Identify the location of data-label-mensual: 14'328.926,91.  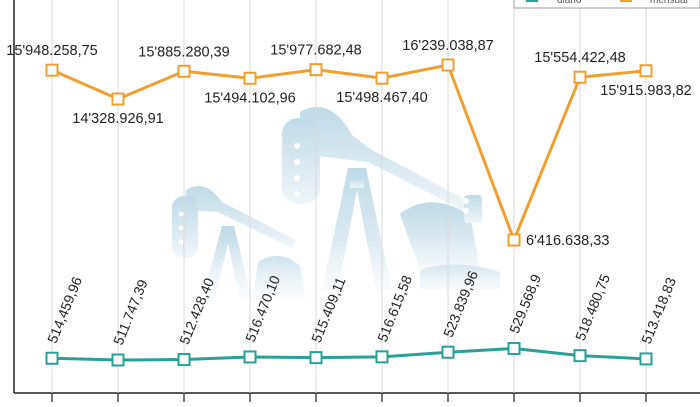
(117, 119).